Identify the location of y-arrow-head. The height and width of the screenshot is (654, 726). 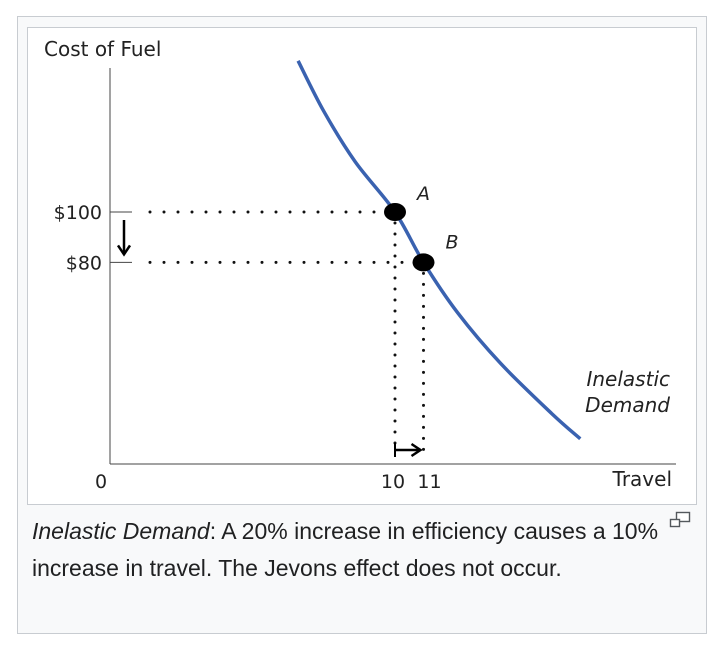
(124, 250).